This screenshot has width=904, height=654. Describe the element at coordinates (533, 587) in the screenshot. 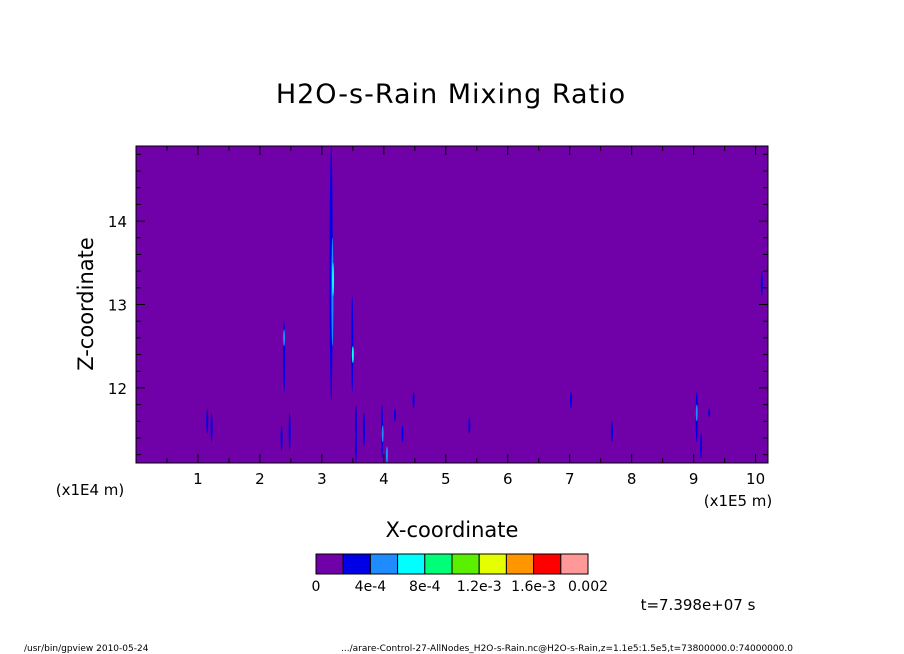

I see `colorbar-label: 1.6e-3` at that location.